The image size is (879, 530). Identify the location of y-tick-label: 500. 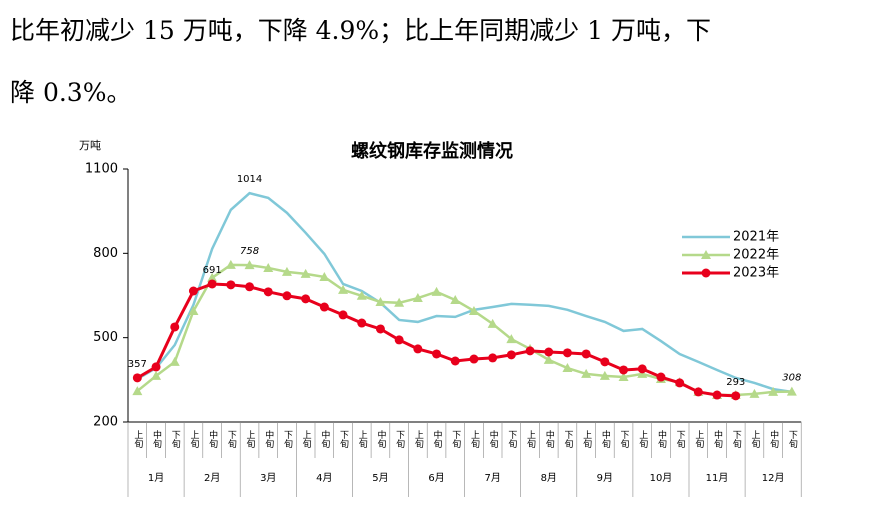
(105, 337).